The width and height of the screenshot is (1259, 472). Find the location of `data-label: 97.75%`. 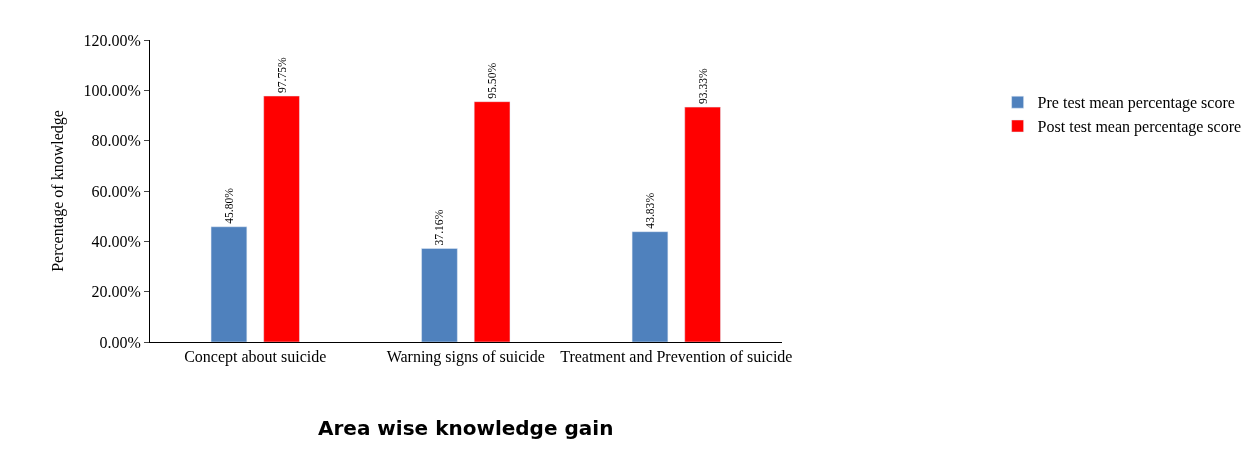

data-label: 97.75% is located at coordinates (282, 74).